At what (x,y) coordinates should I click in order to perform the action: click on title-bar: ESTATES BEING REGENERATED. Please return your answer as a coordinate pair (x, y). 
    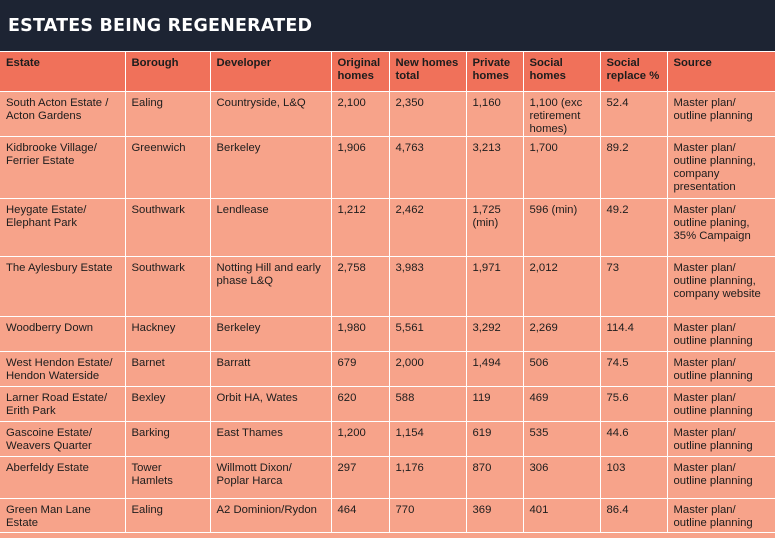
    Looking at the image, I should click on (387, 25).